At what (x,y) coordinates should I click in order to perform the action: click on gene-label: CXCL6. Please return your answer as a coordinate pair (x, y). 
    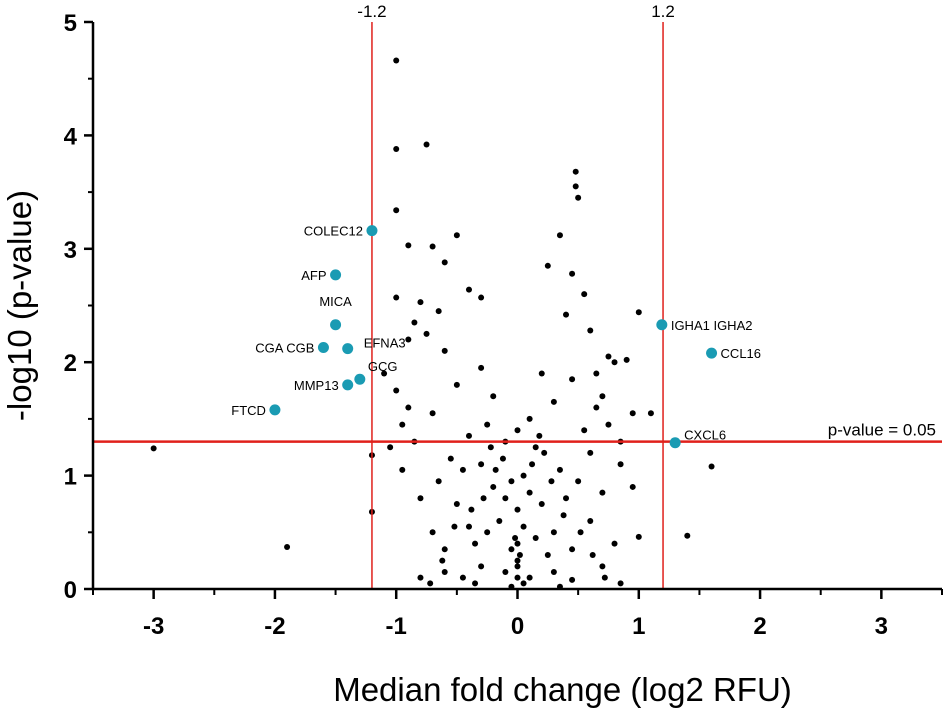
    Looking at the image, I should click on (705, 435).